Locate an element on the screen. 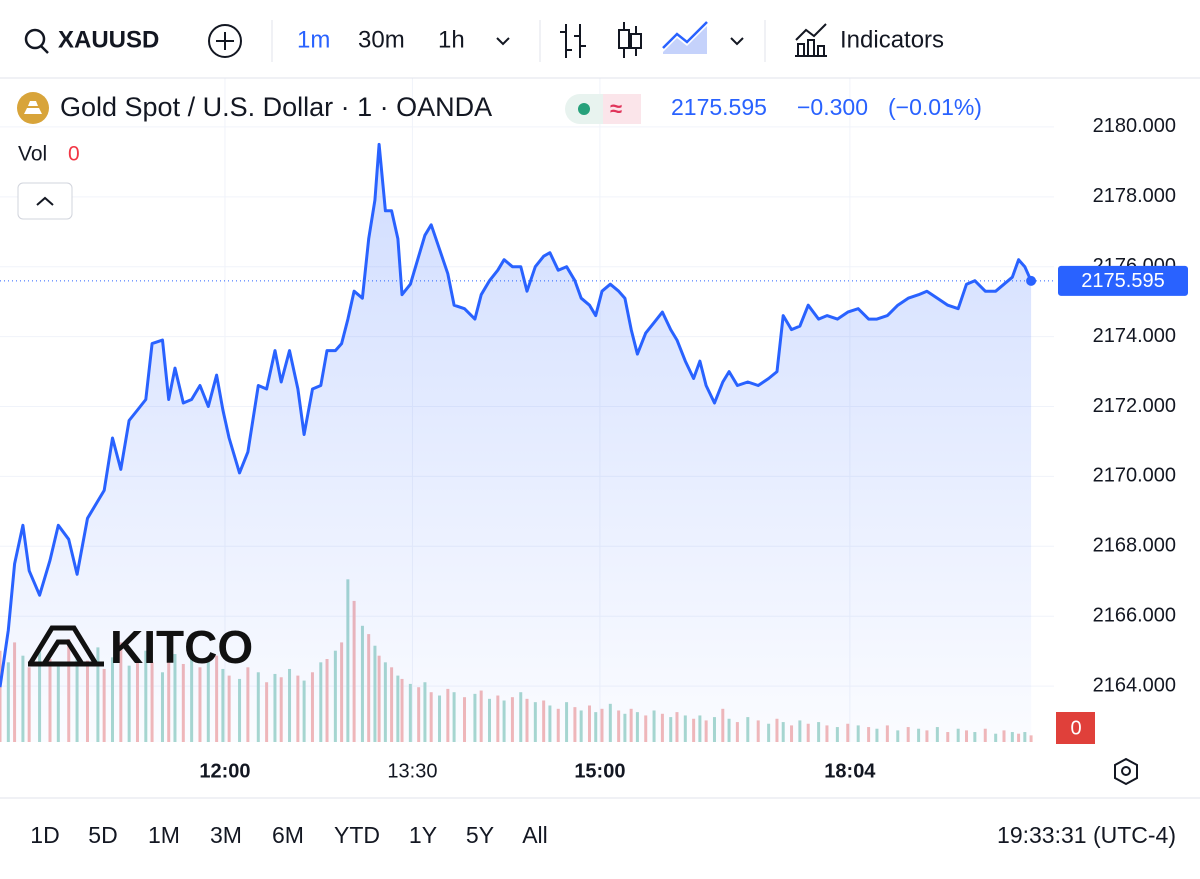  price-tag-label: 2175.595 is located at coordinates (1122, 281).